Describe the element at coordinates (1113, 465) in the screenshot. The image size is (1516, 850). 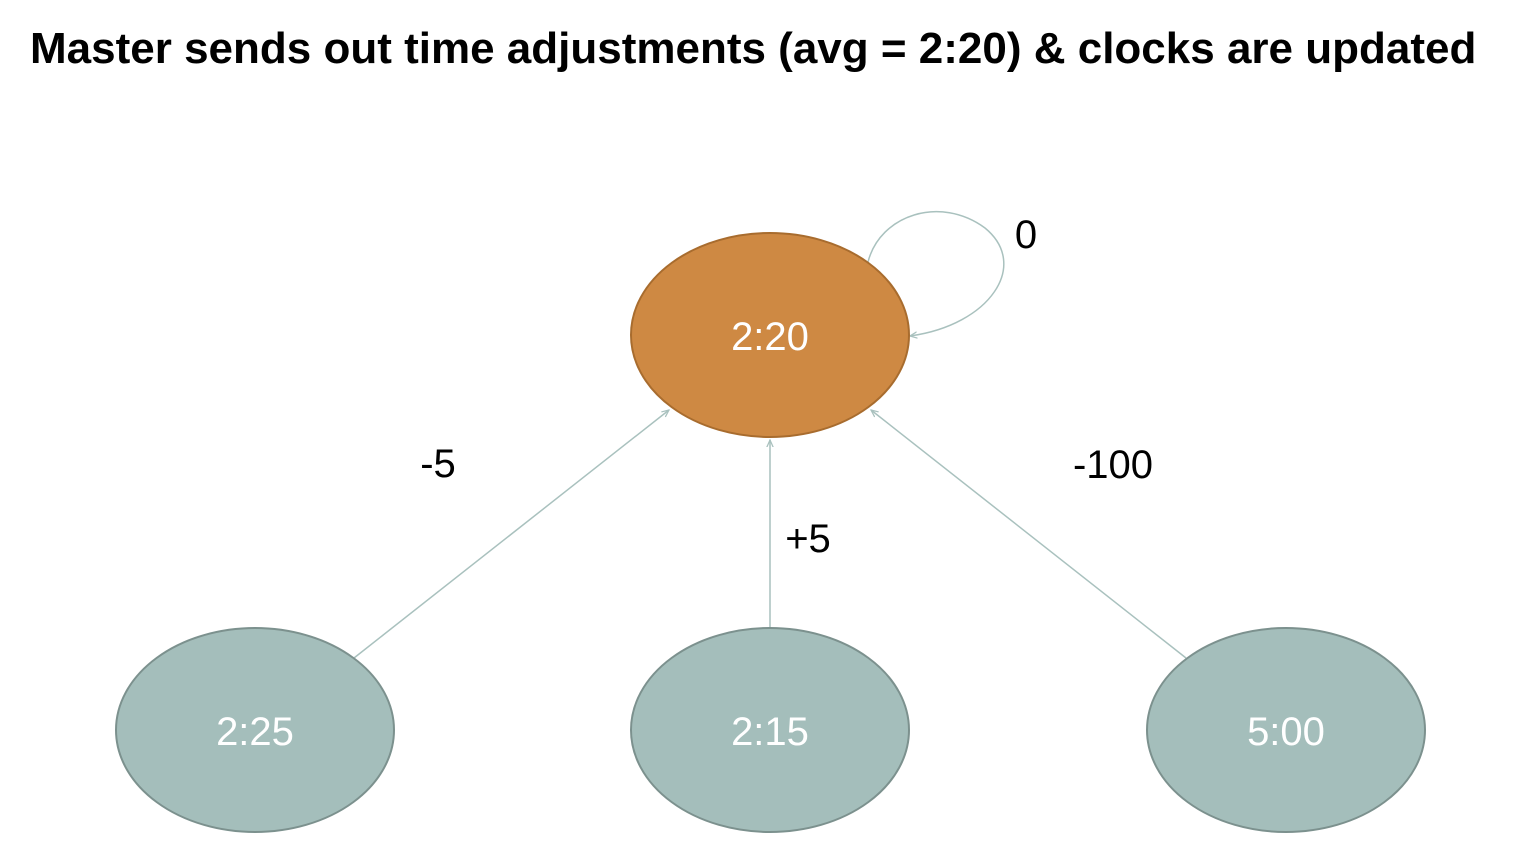
I see `edge-right-label: -100` at that location.